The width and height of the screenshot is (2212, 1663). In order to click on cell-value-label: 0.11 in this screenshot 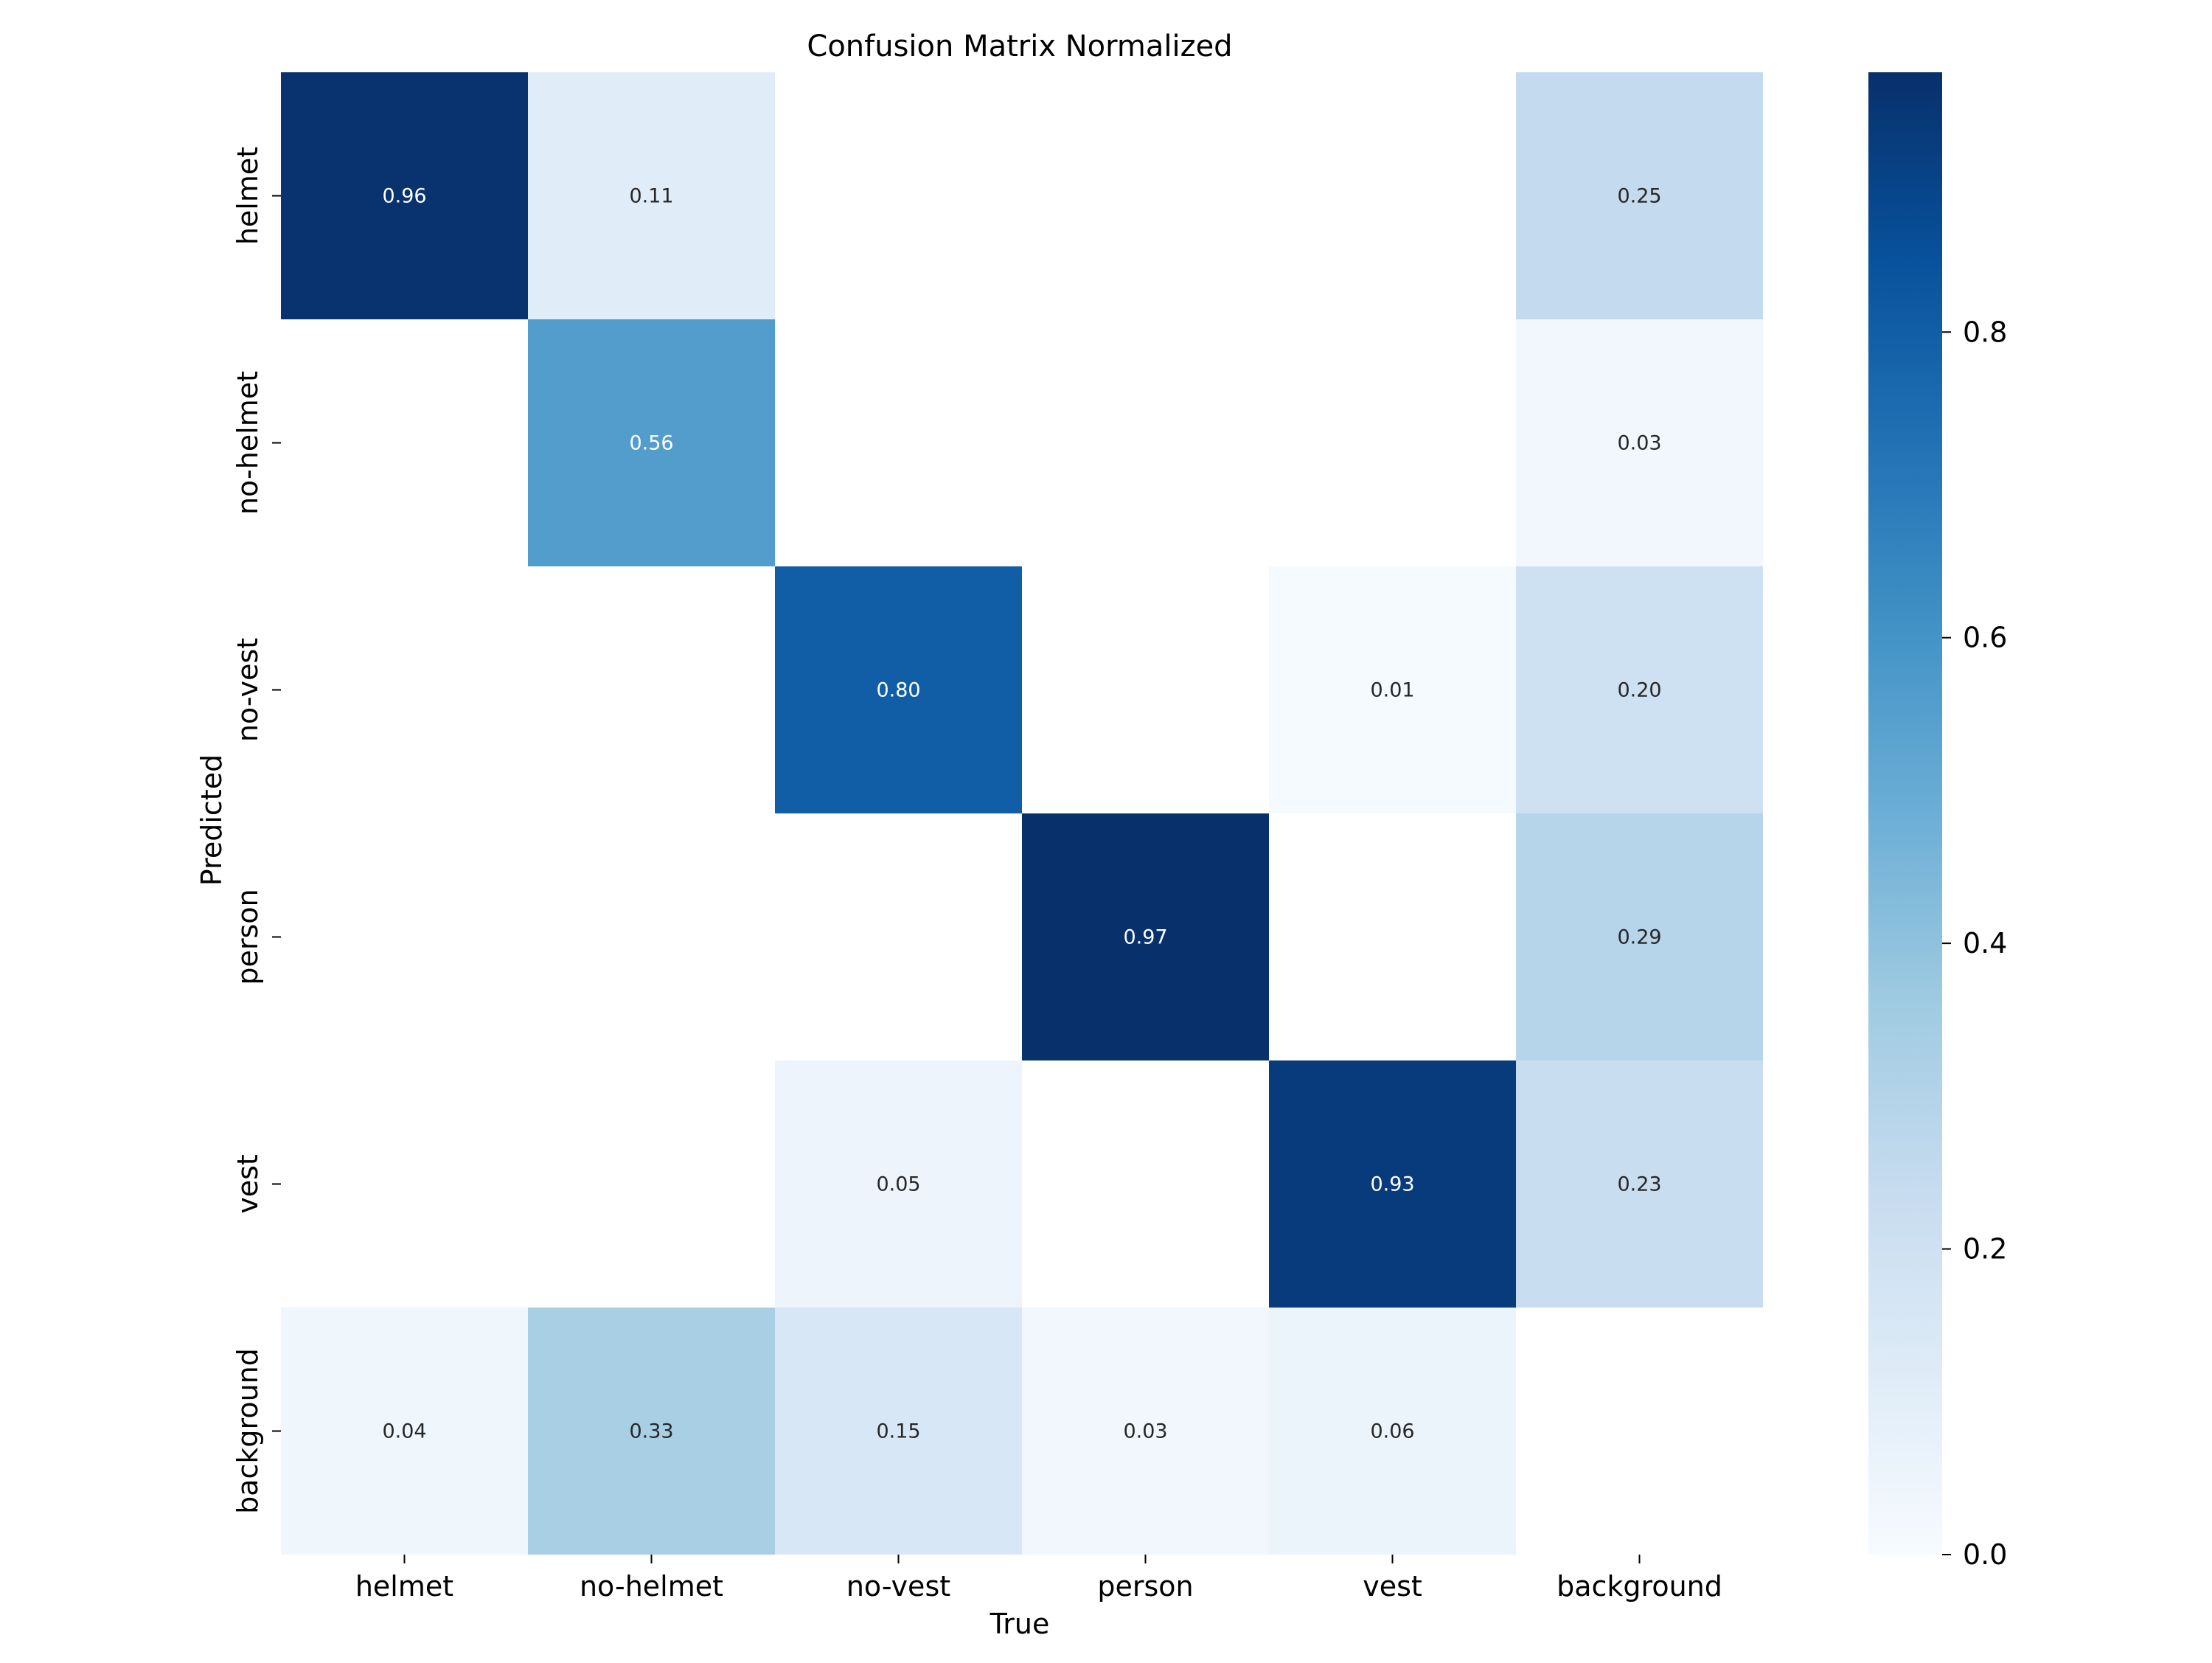, I will do `click(651, 196)`.